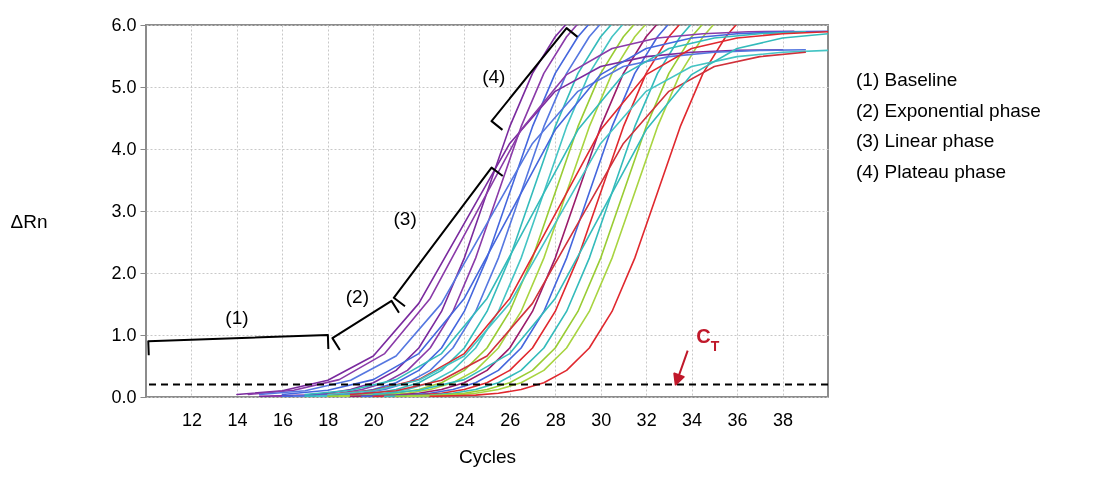 This screenshot has width=1097, height=482. What do you see at coordinates (124, 148) in the screenshot?
I see `y-tick-label: 4.0` at bounding box center [124, 148].